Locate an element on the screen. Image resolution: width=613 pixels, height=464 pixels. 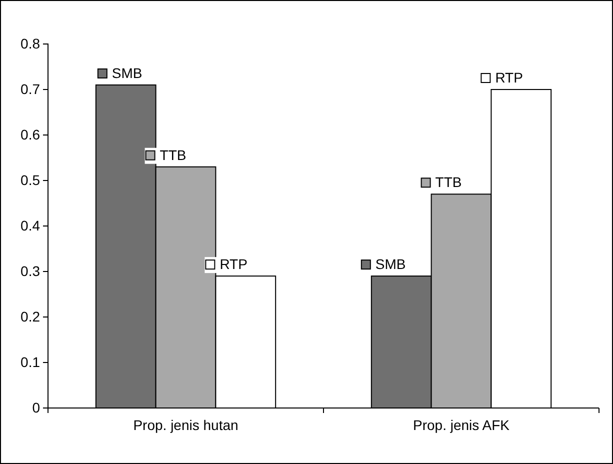
legend-label: SMB is located at coordinates (390, 264).